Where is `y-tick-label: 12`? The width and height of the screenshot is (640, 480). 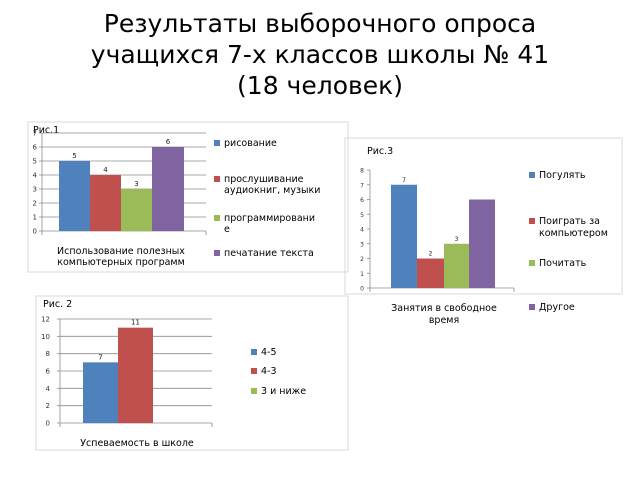
y-tick-label: 12 is located at coordinates (45, 320).